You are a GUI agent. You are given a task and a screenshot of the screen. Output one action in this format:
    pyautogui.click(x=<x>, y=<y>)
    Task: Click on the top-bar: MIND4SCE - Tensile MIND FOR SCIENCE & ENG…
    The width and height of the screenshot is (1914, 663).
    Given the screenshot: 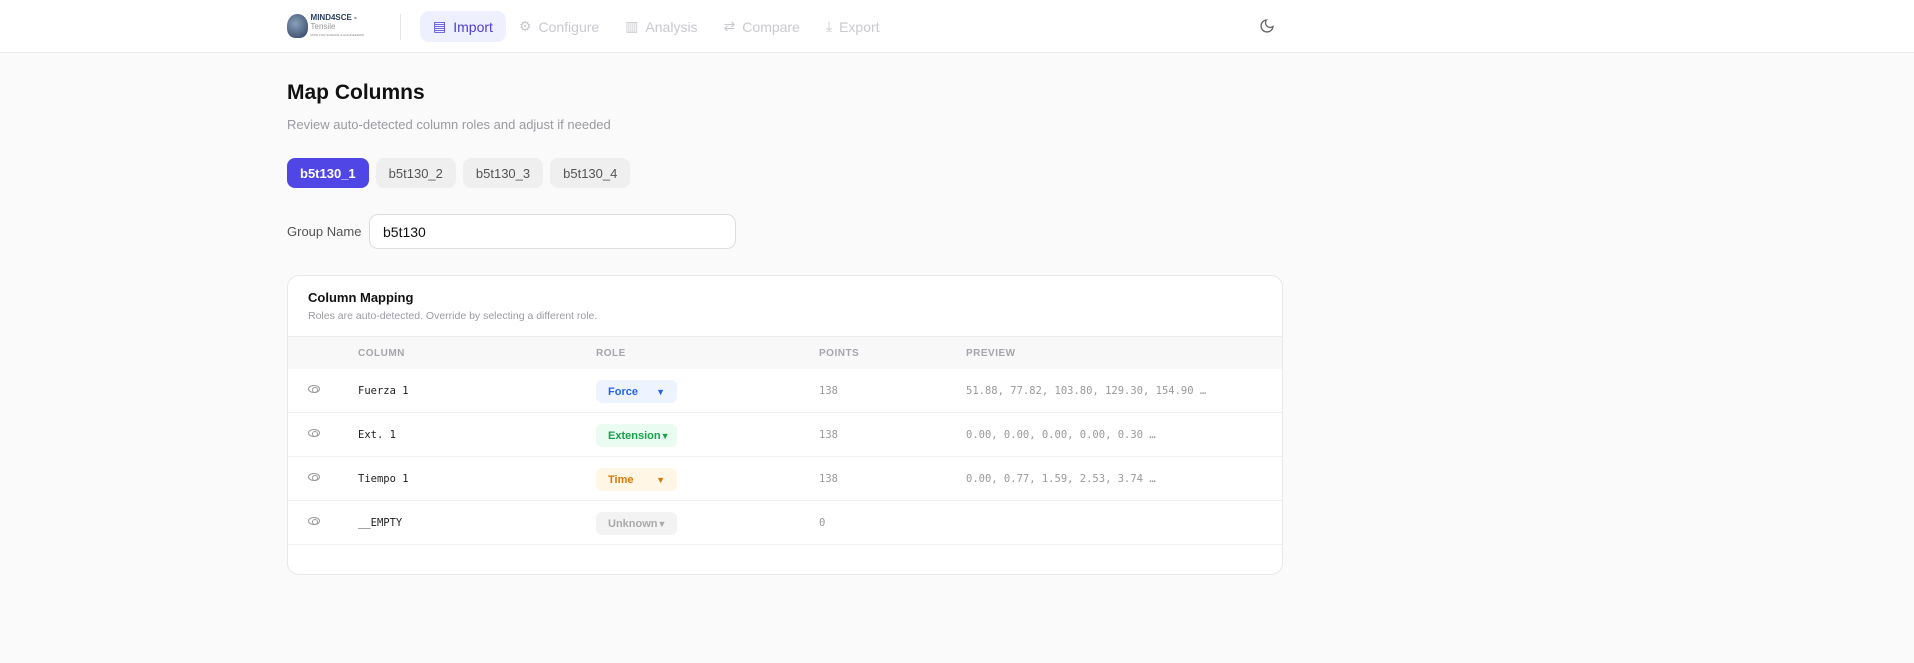 What is the action you would take?
    pyautogui.click(x=957, y=26)
    